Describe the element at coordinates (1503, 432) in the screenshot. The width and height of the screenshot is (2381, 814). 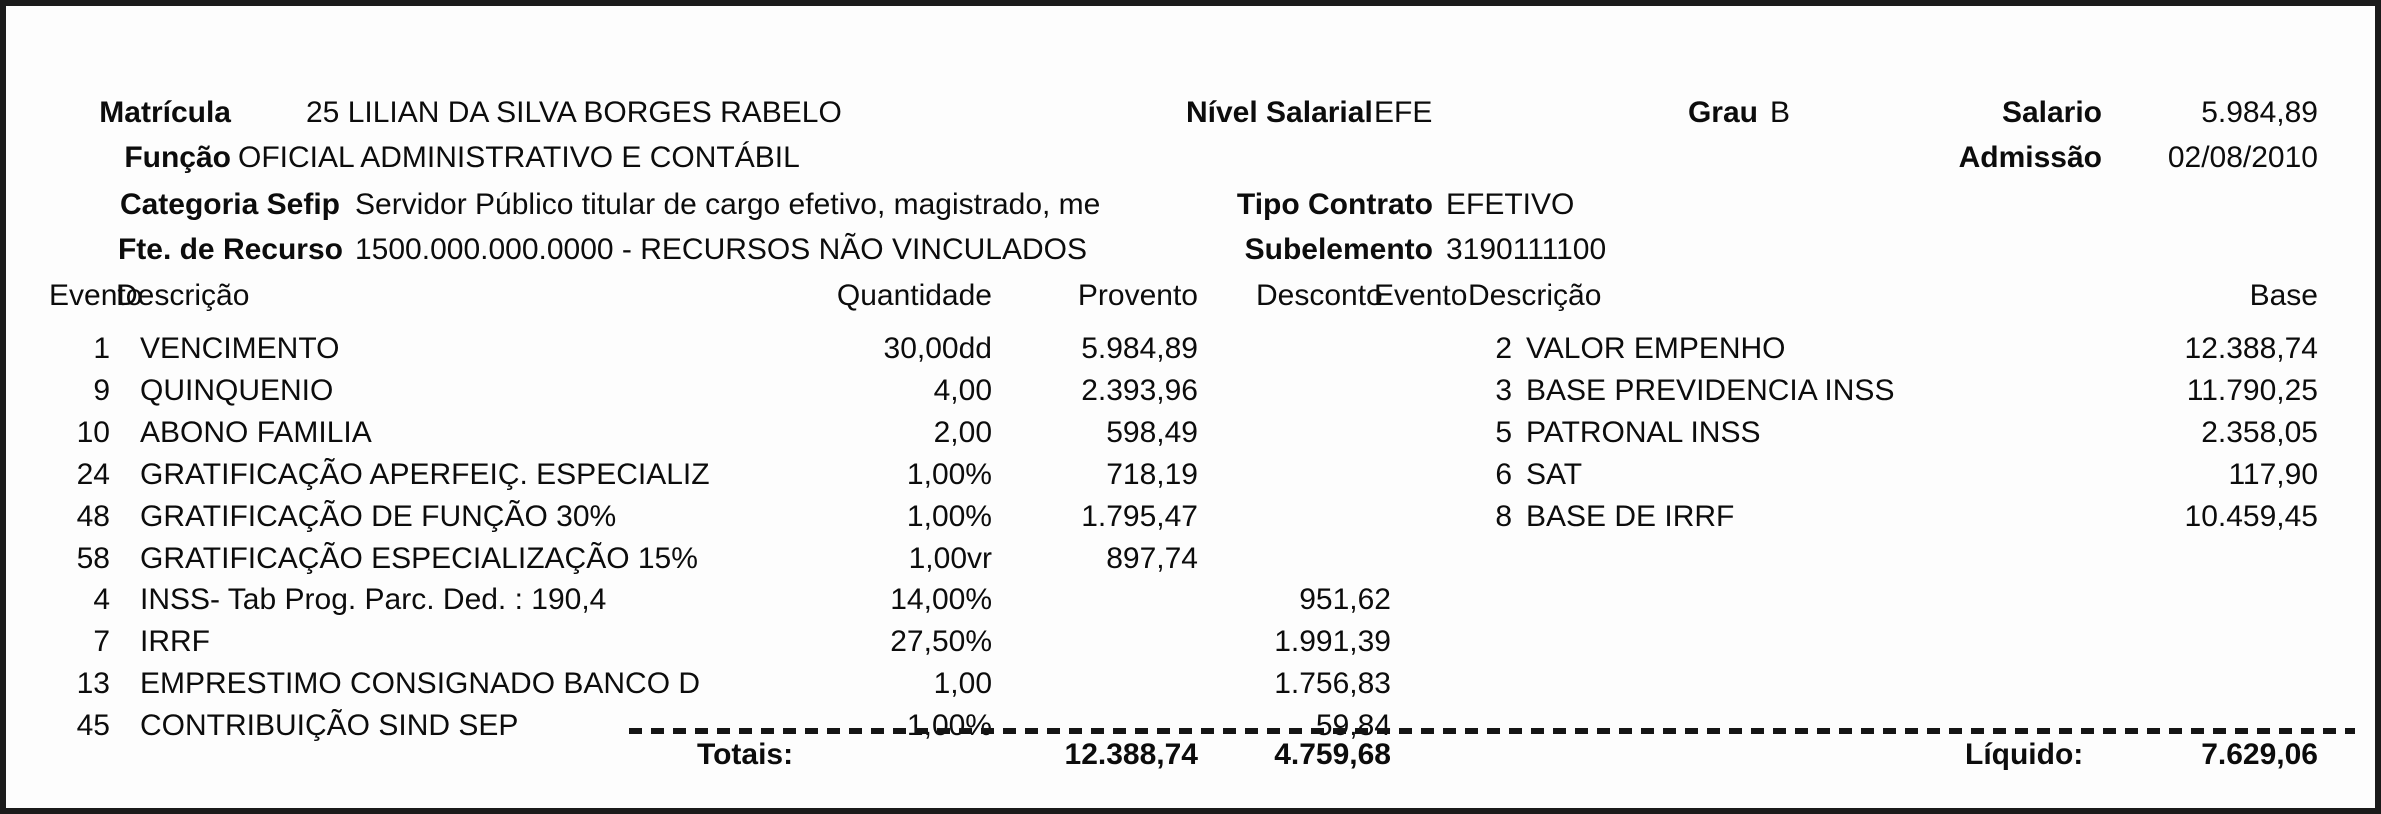
I see `evento-cell: 5` at that location.